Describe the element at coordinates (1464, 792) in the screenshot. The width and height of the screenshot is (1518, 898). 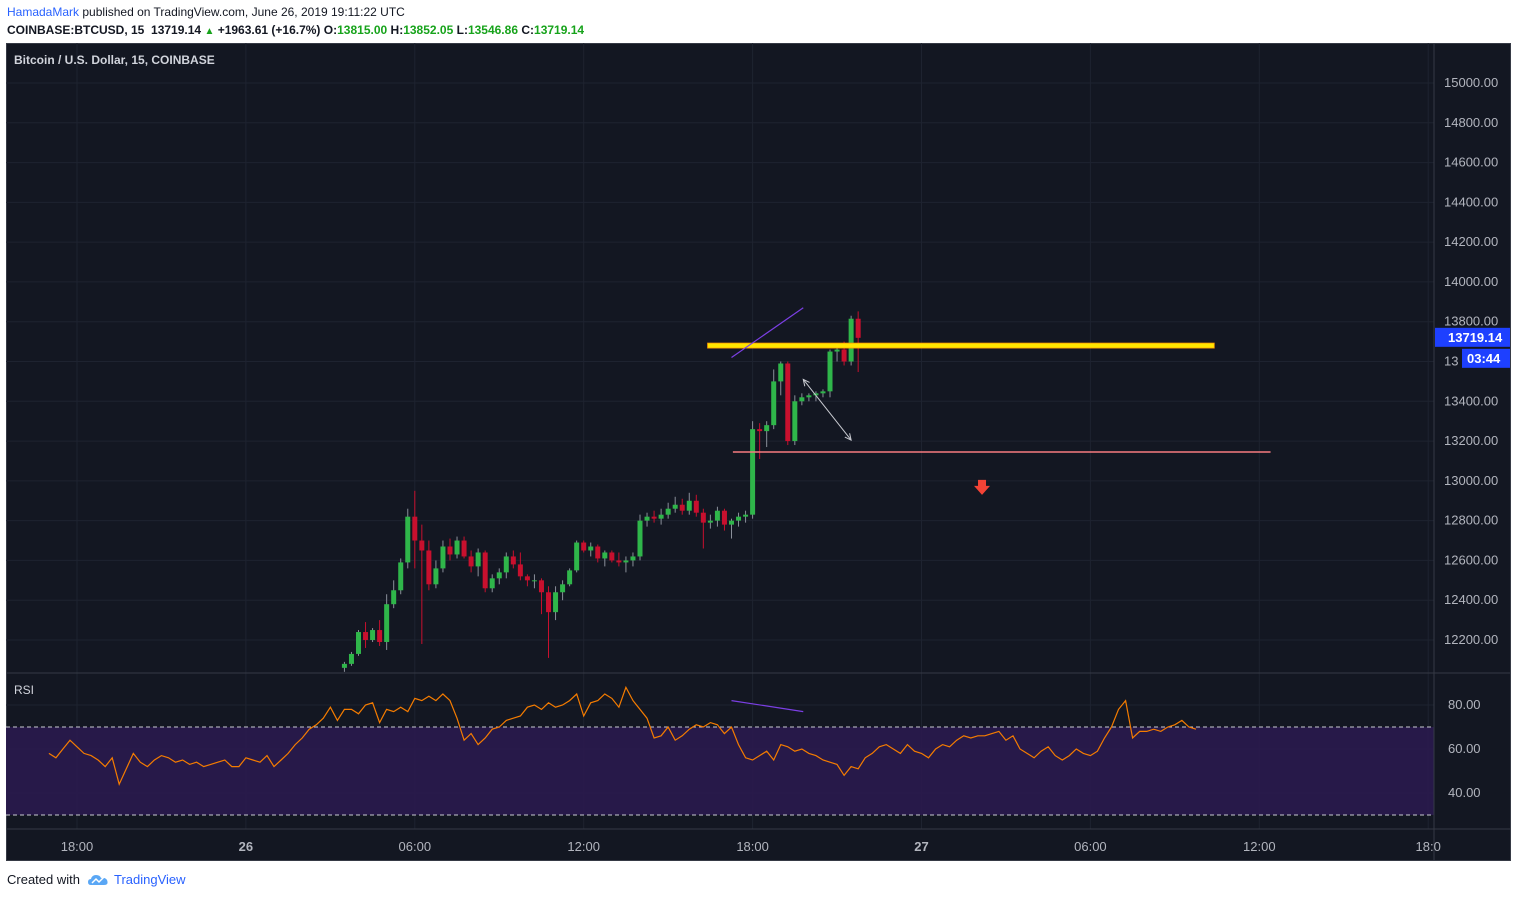
I see `rsi-tick-label: 40.00` at that location.